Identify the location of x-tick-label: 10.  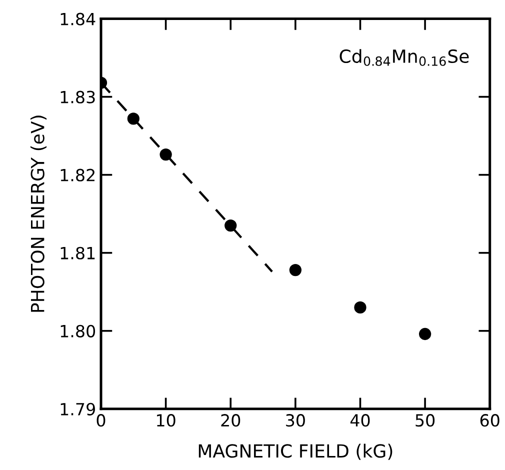
(166, 420).